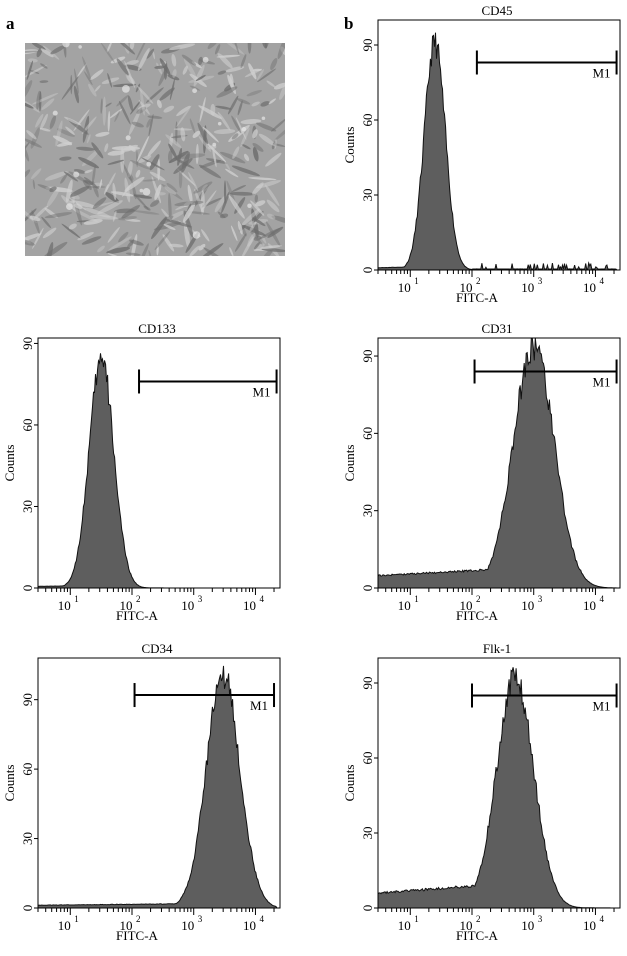 This screenshot has height=956, width=627. What do you see at coordinates (157, 648) in the screenshot?
I see `chart-title: CD34` at bounding box center [157, 648].